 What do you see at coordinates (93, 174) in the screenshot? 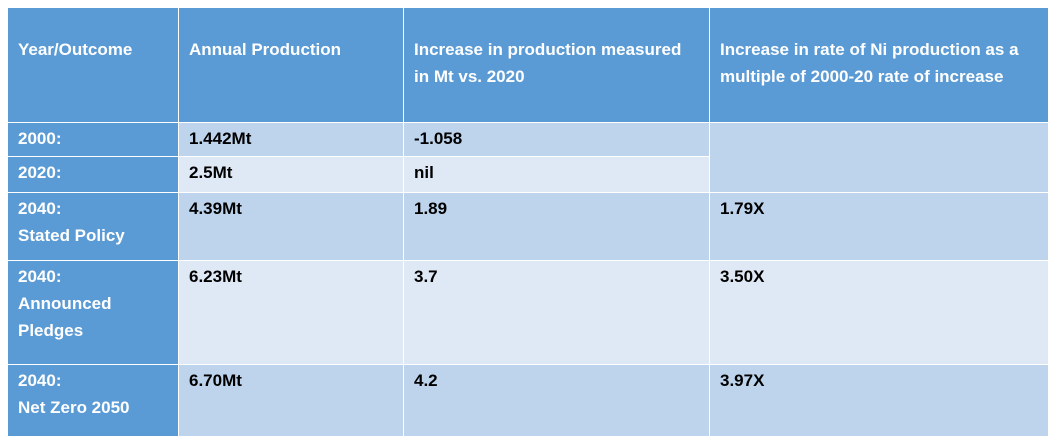
I see `year-cell: 2020:` at bounding box center [93, 174].